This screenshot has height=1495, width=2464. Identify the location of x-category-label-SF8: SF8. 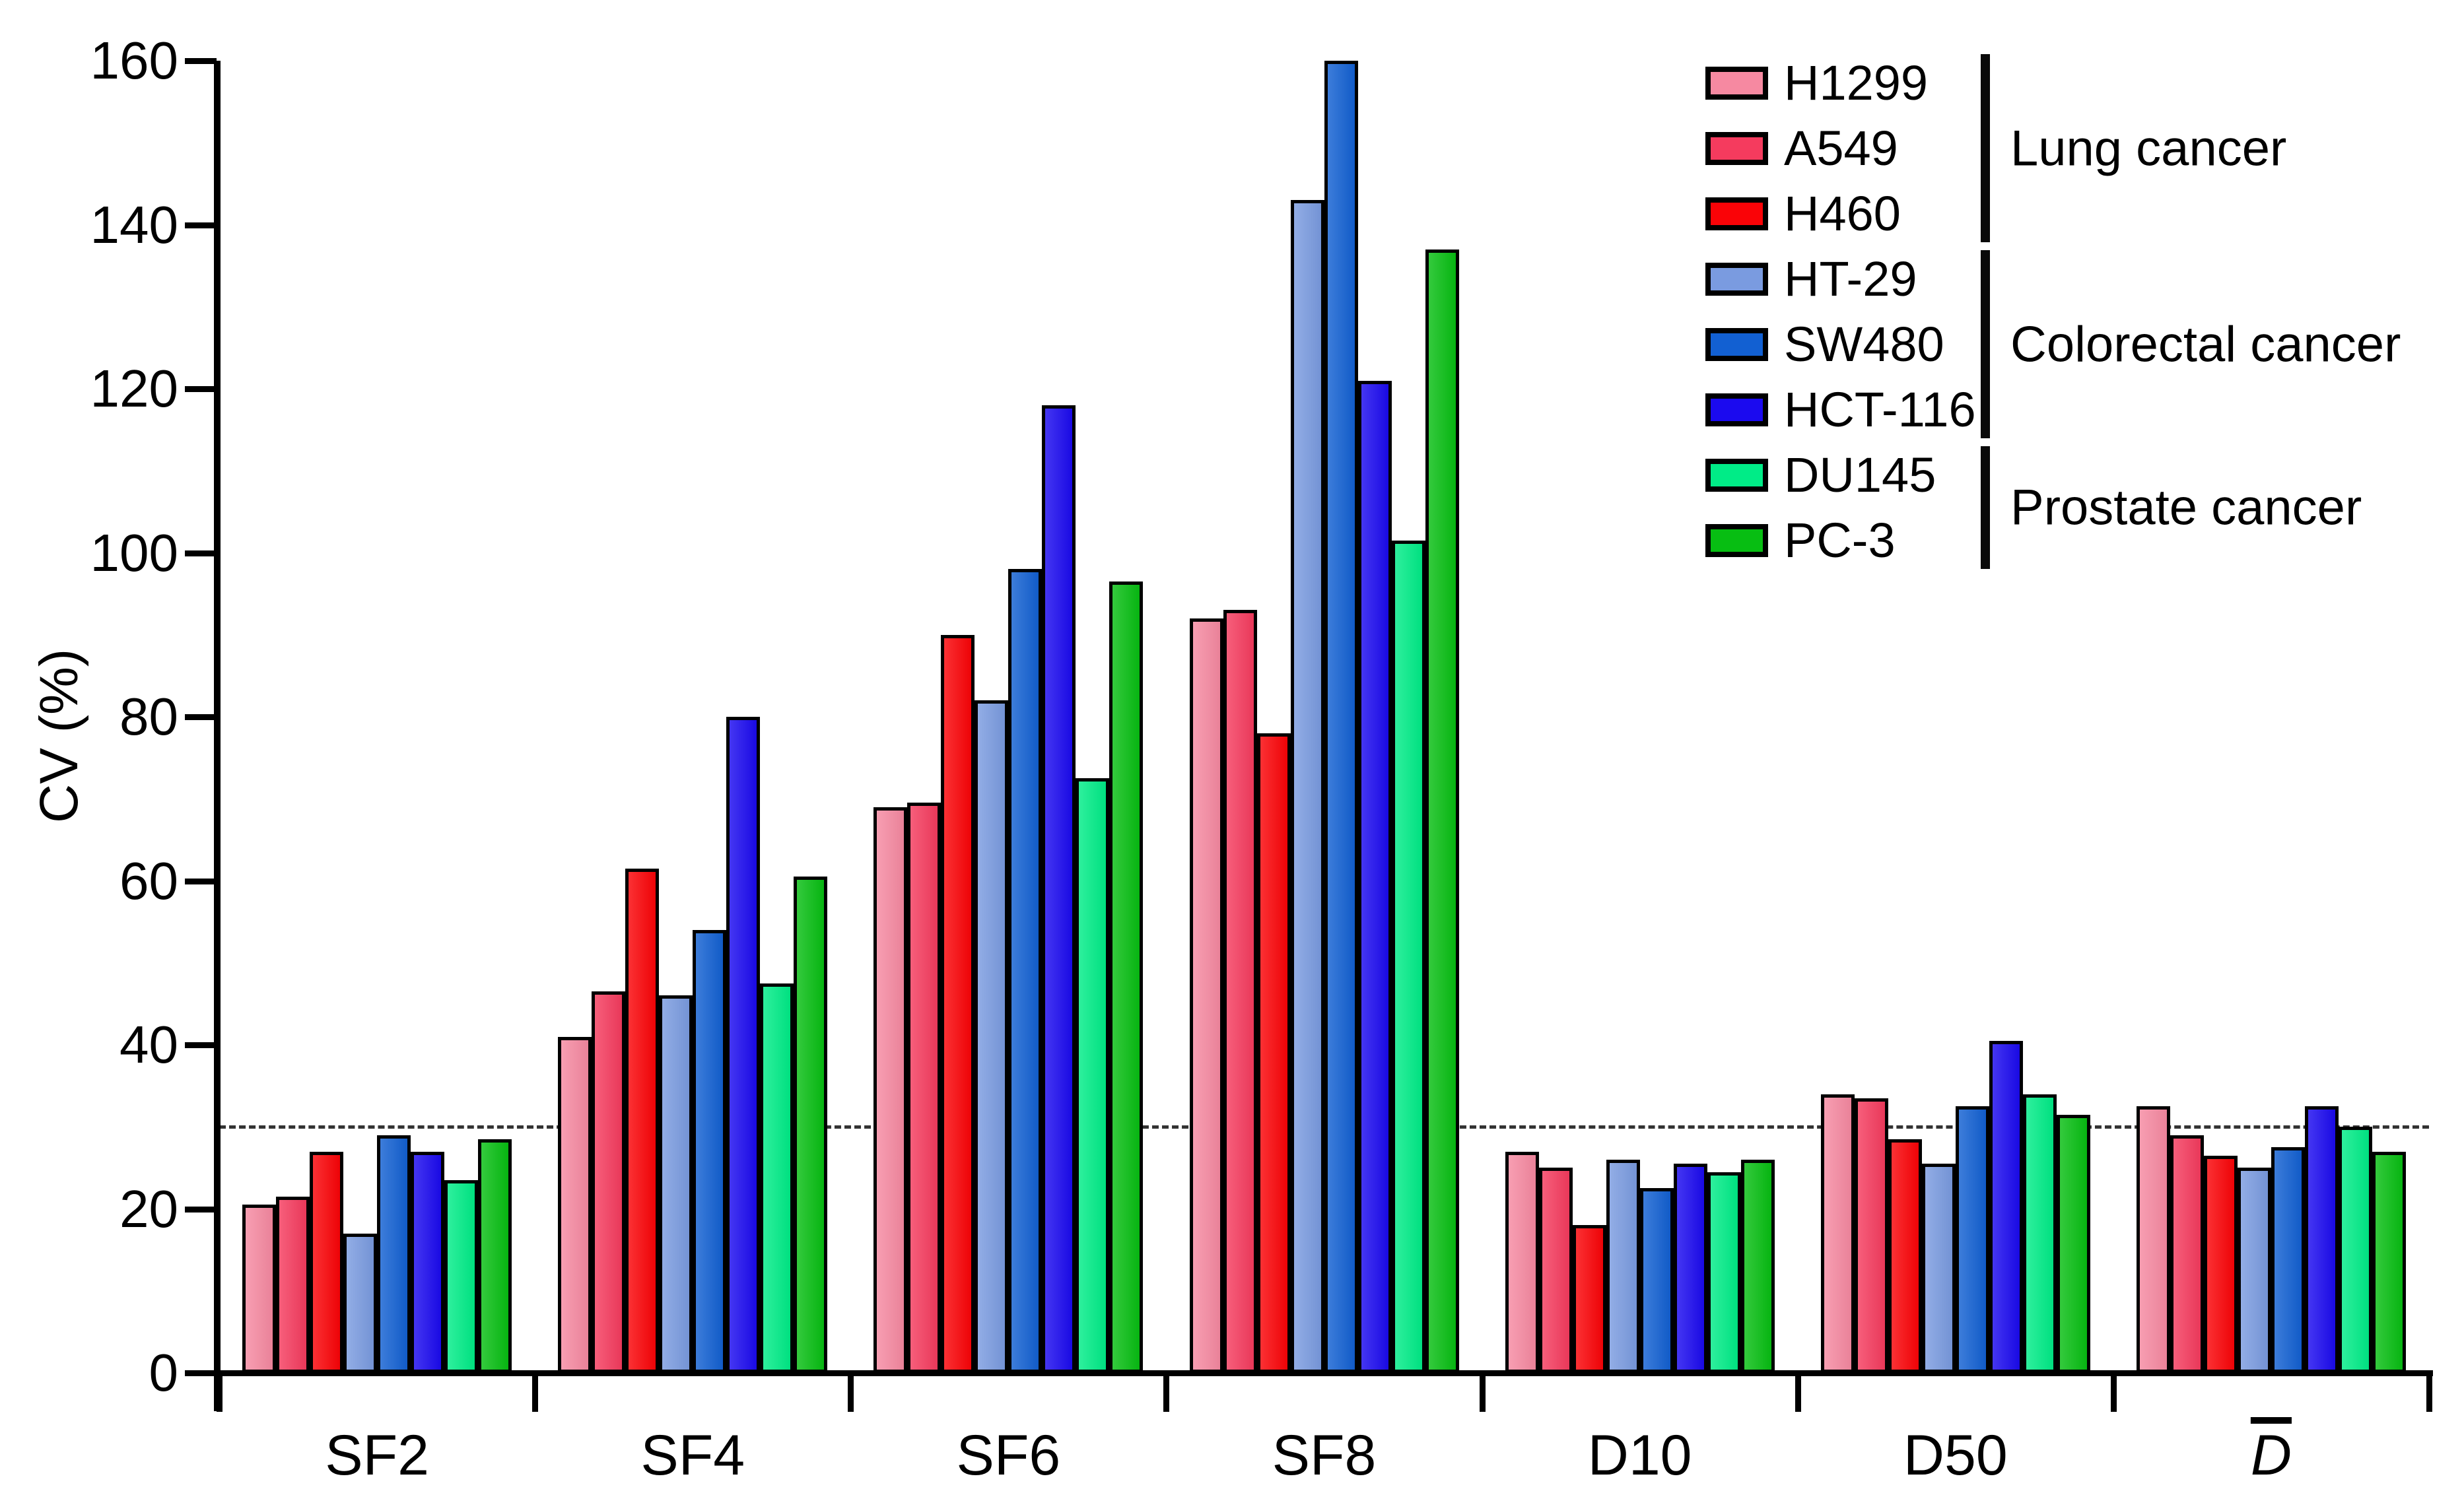
(1324, 1456).